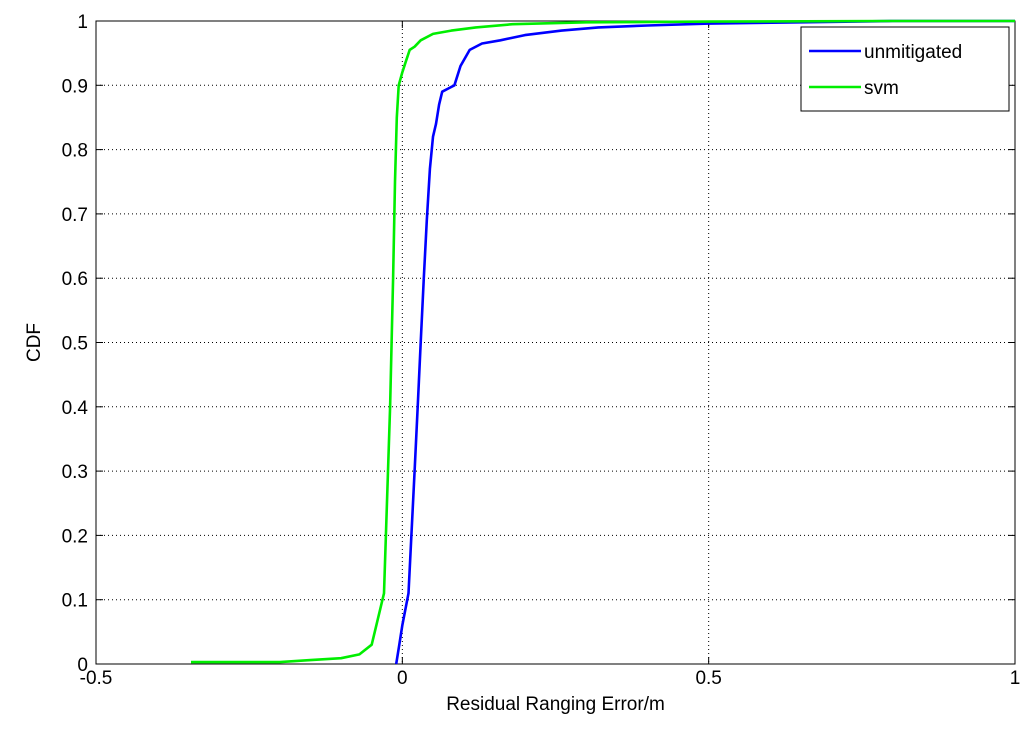 This screenshot has height=734, width=1024. Describe the element at coordinates (75, 536) in the screenshot. I see `y-tick-label: 0.2` at that location.